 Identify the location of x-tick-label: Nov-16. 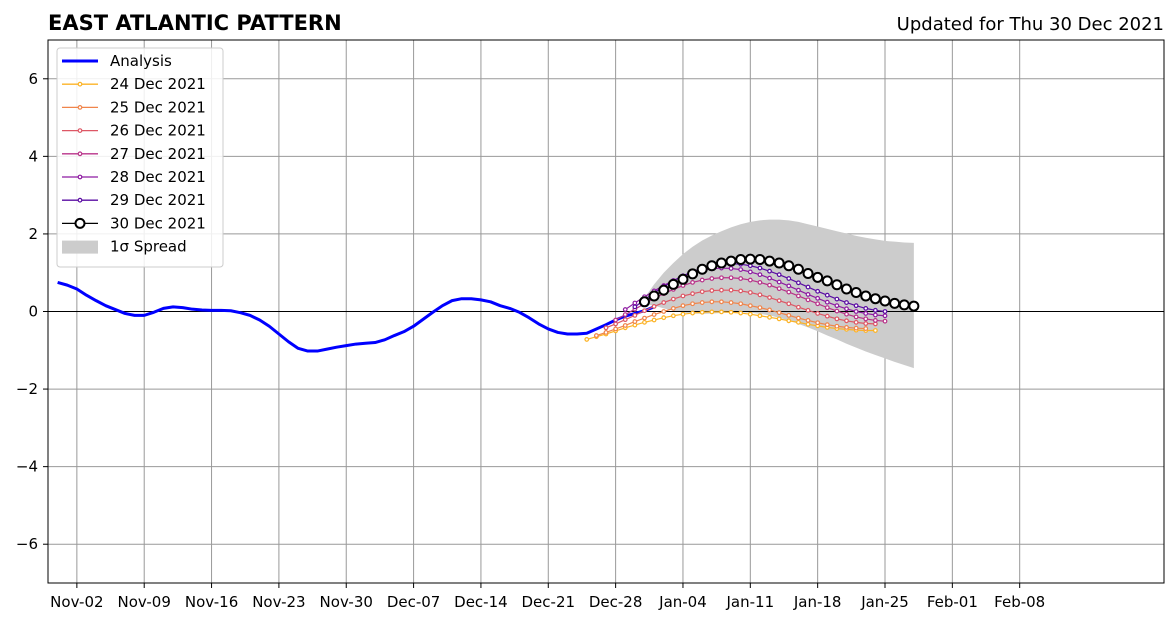
(211, 602).